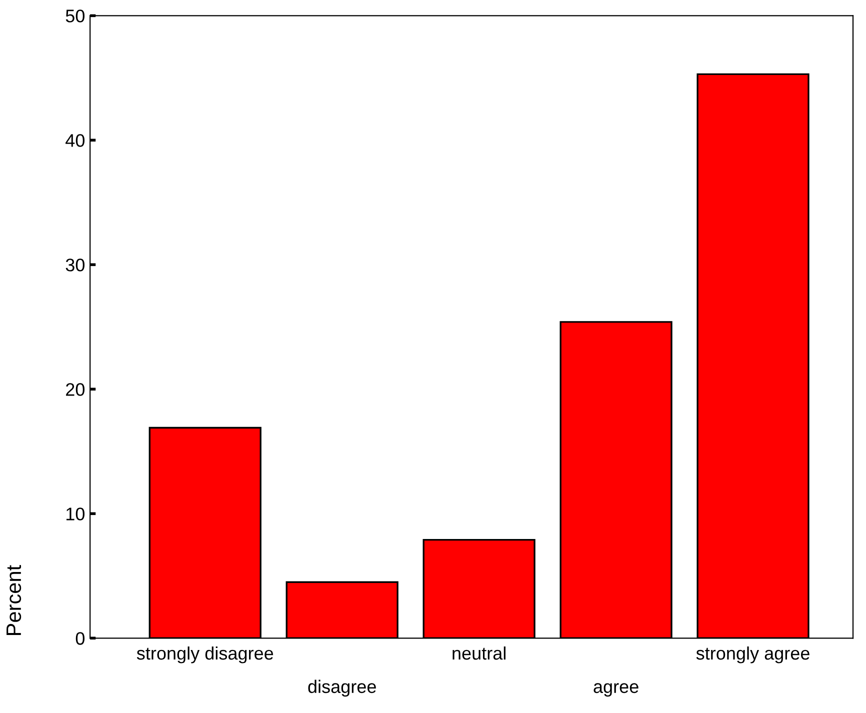  I want to click on x-tick-label: neutral, so click(479, 653).